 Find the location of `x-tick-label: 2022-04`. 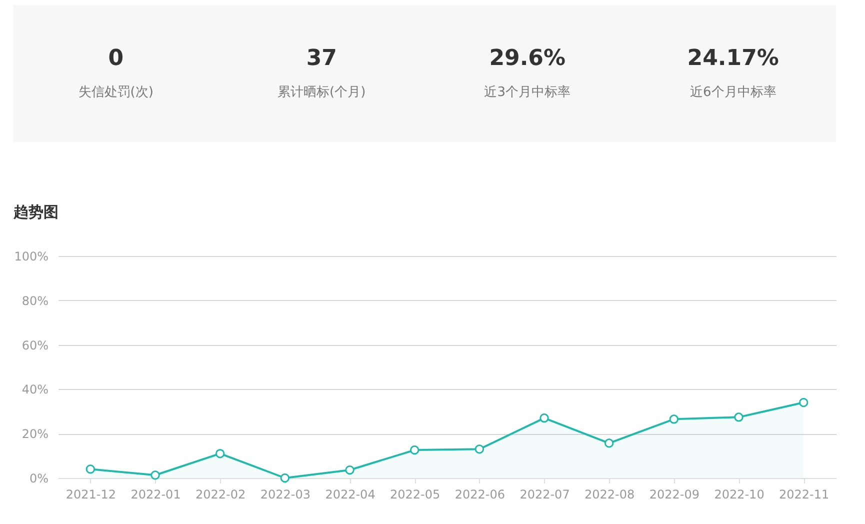

x-tick-label: 2022-04 is located at coordinates (350, 495).